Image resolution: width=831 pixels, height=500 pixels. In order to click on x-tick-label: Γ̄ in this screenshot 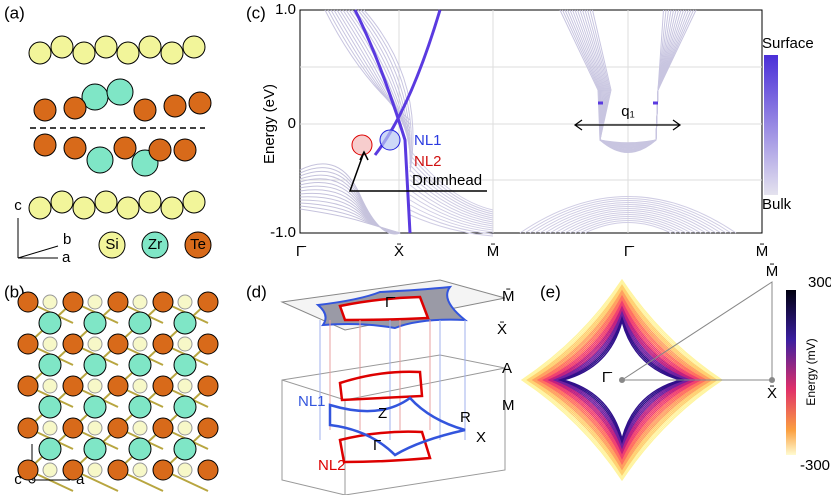, I will do `click(301, 251)`.